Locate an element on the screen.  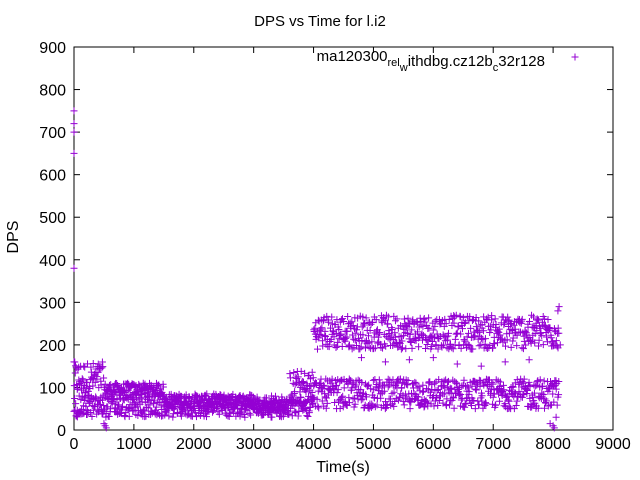
x-tick-label: 7000 is located at coordinates (493, 444).